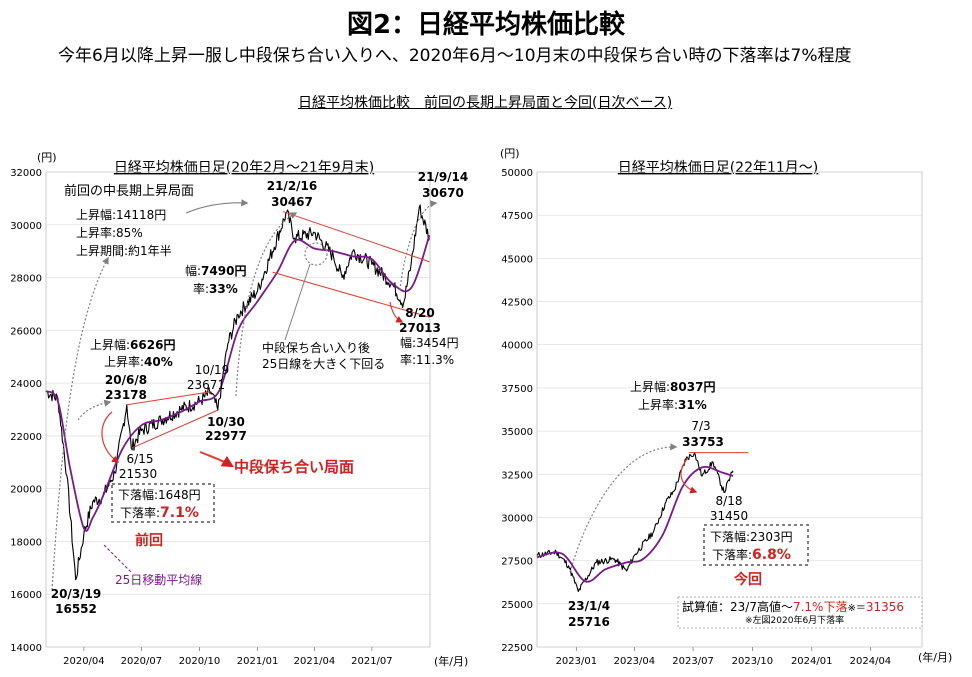 The height and width of the screenshot is (677, 972). Describe the element at coordinates (820, 607) in the screenshot. I see `label-trial-trial_red: 7.1%下落` at that location.